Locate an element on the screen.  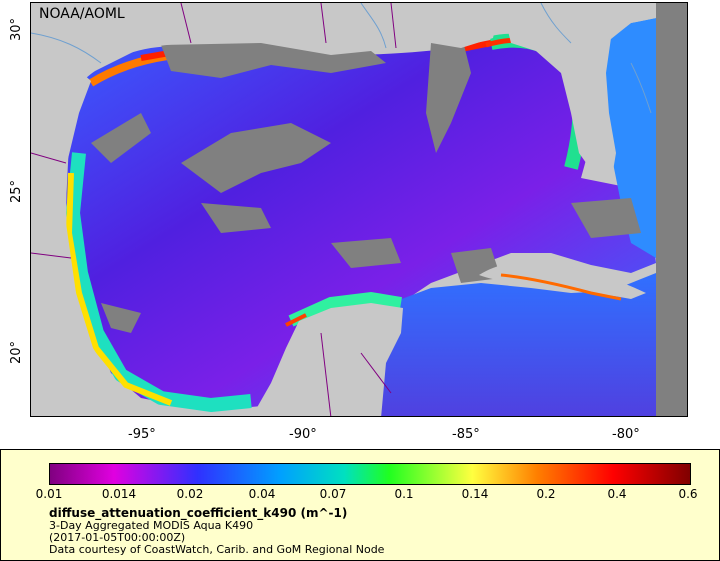
colorbar-label: 0.1 is located at coordinates (404, 494).